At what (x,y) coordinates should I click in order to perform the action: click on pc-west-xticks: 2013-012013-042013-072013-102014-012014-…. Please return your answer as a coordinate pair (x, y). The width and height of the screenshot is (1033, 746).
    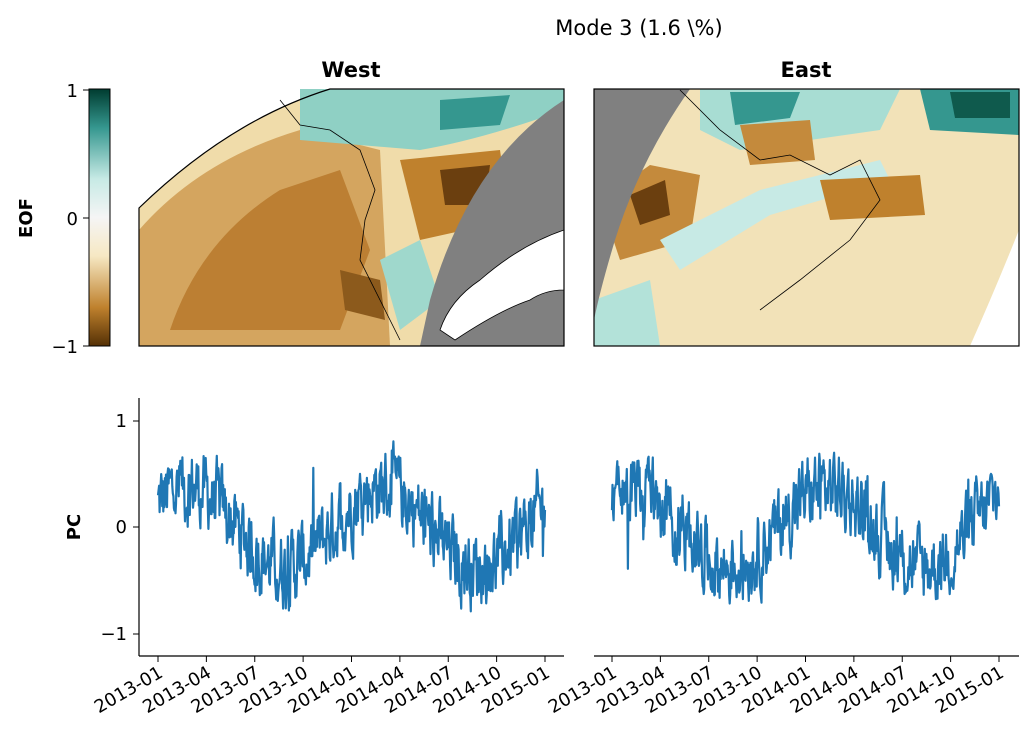
    Looking at the image, I should click on (322, 687).